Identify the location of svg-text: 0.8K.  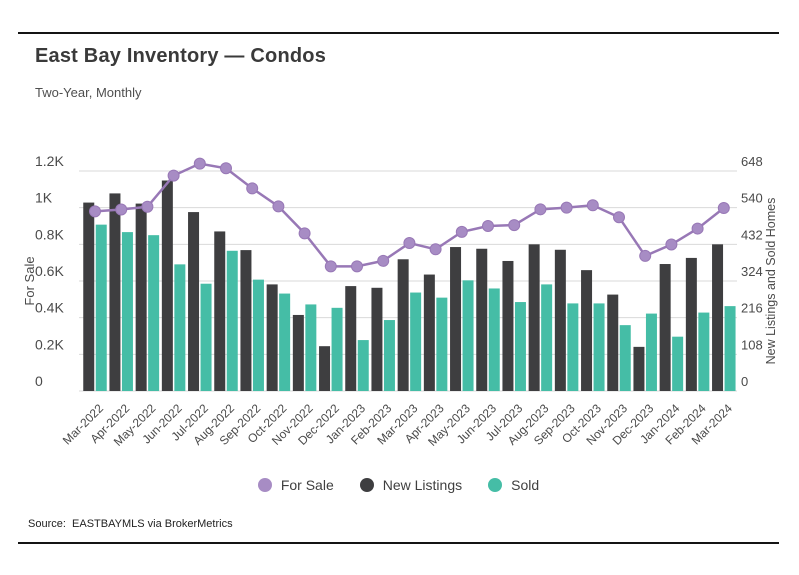
(49, 234).